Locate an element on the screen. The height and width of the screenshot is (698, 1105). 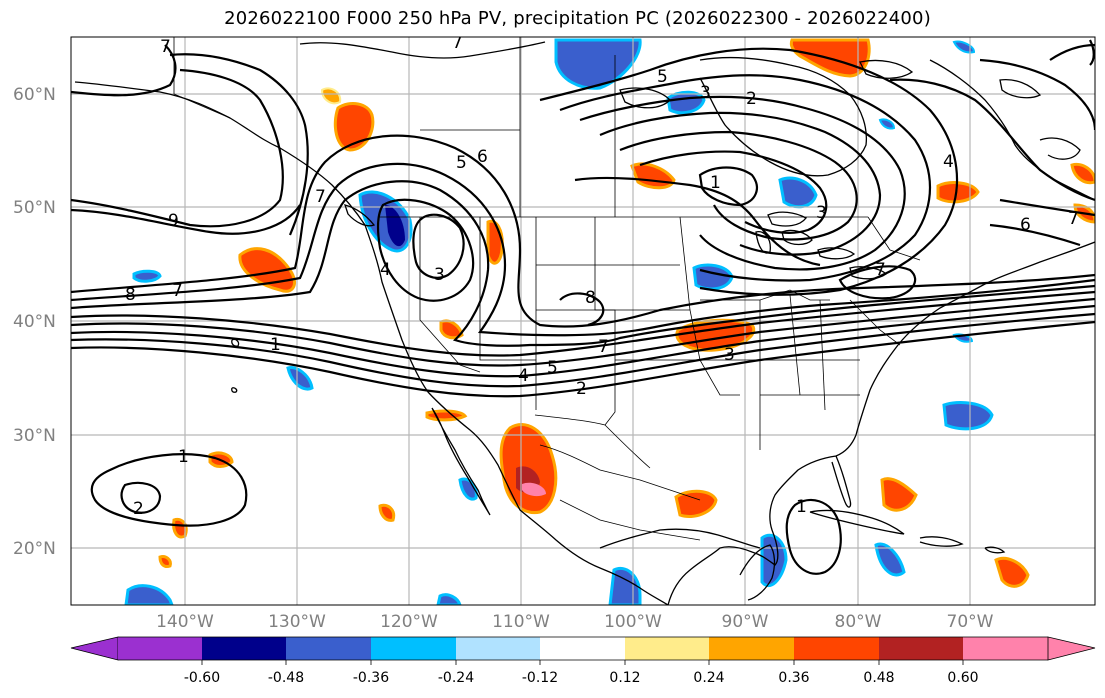
lon-label: 80°W is located at coordinates (858, 622).